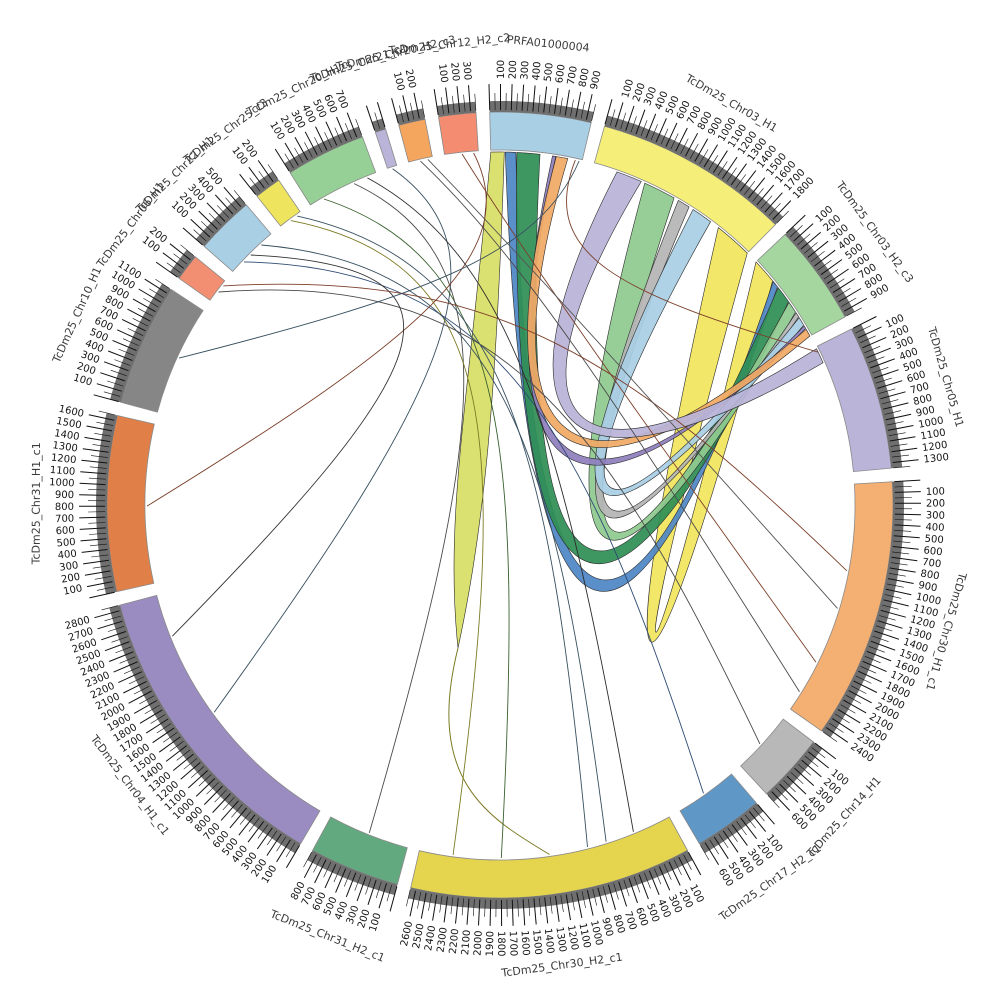 The image size is (1000, 1000). What do you see at coordinates (69, 567) in the screenshot?
I see `tick-label: 300` at bounding box center [69, 567].